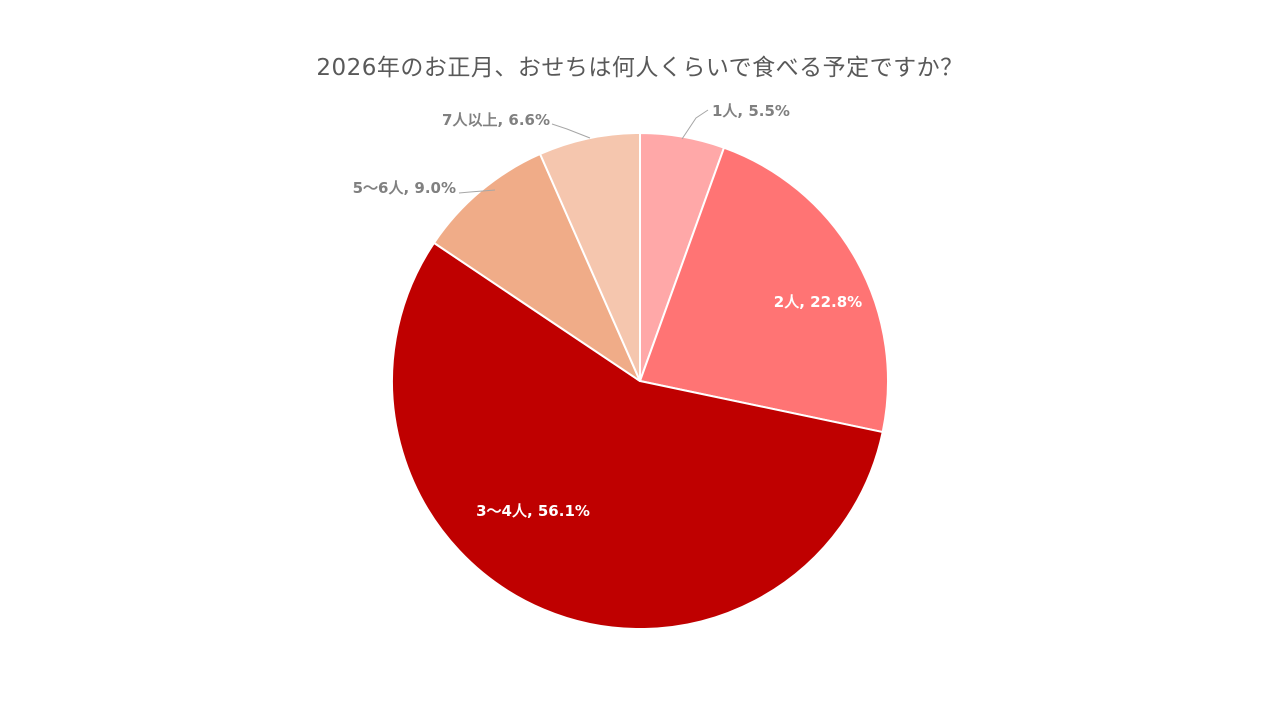 This screenshot has height=720, width=1280. I want to click on data-label-4: 5〜6人, 9.0%, so click(404, 188).